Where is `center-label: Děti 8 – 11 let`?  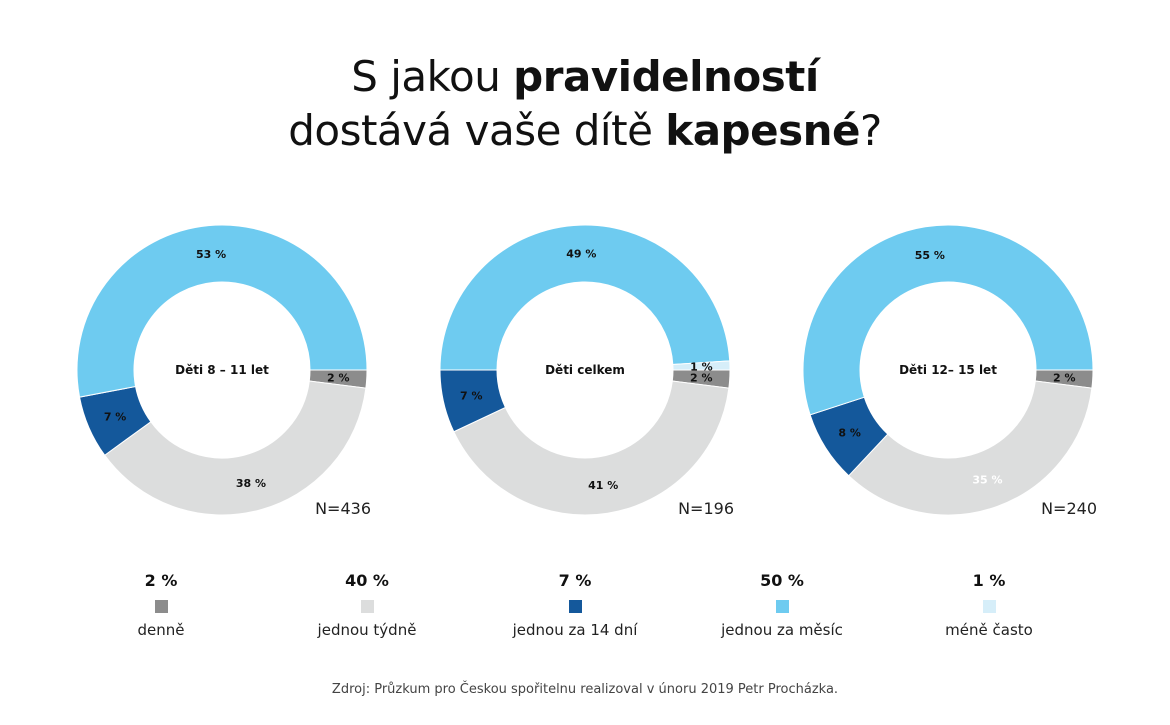 center-label: Děti 8 – 11 let is located at coordinates (222, 370).